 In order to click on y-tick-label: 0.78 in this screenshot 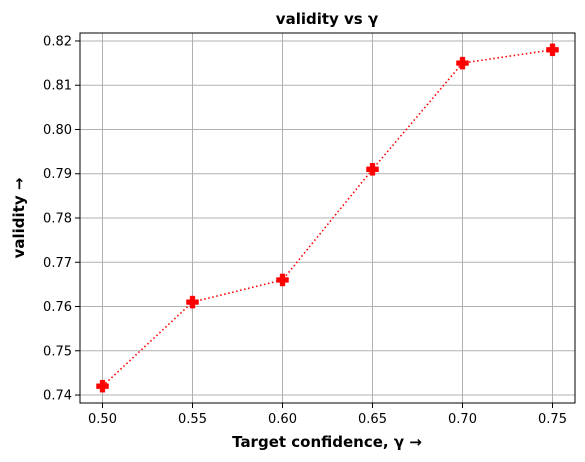, I will do `click(57, 219)`.